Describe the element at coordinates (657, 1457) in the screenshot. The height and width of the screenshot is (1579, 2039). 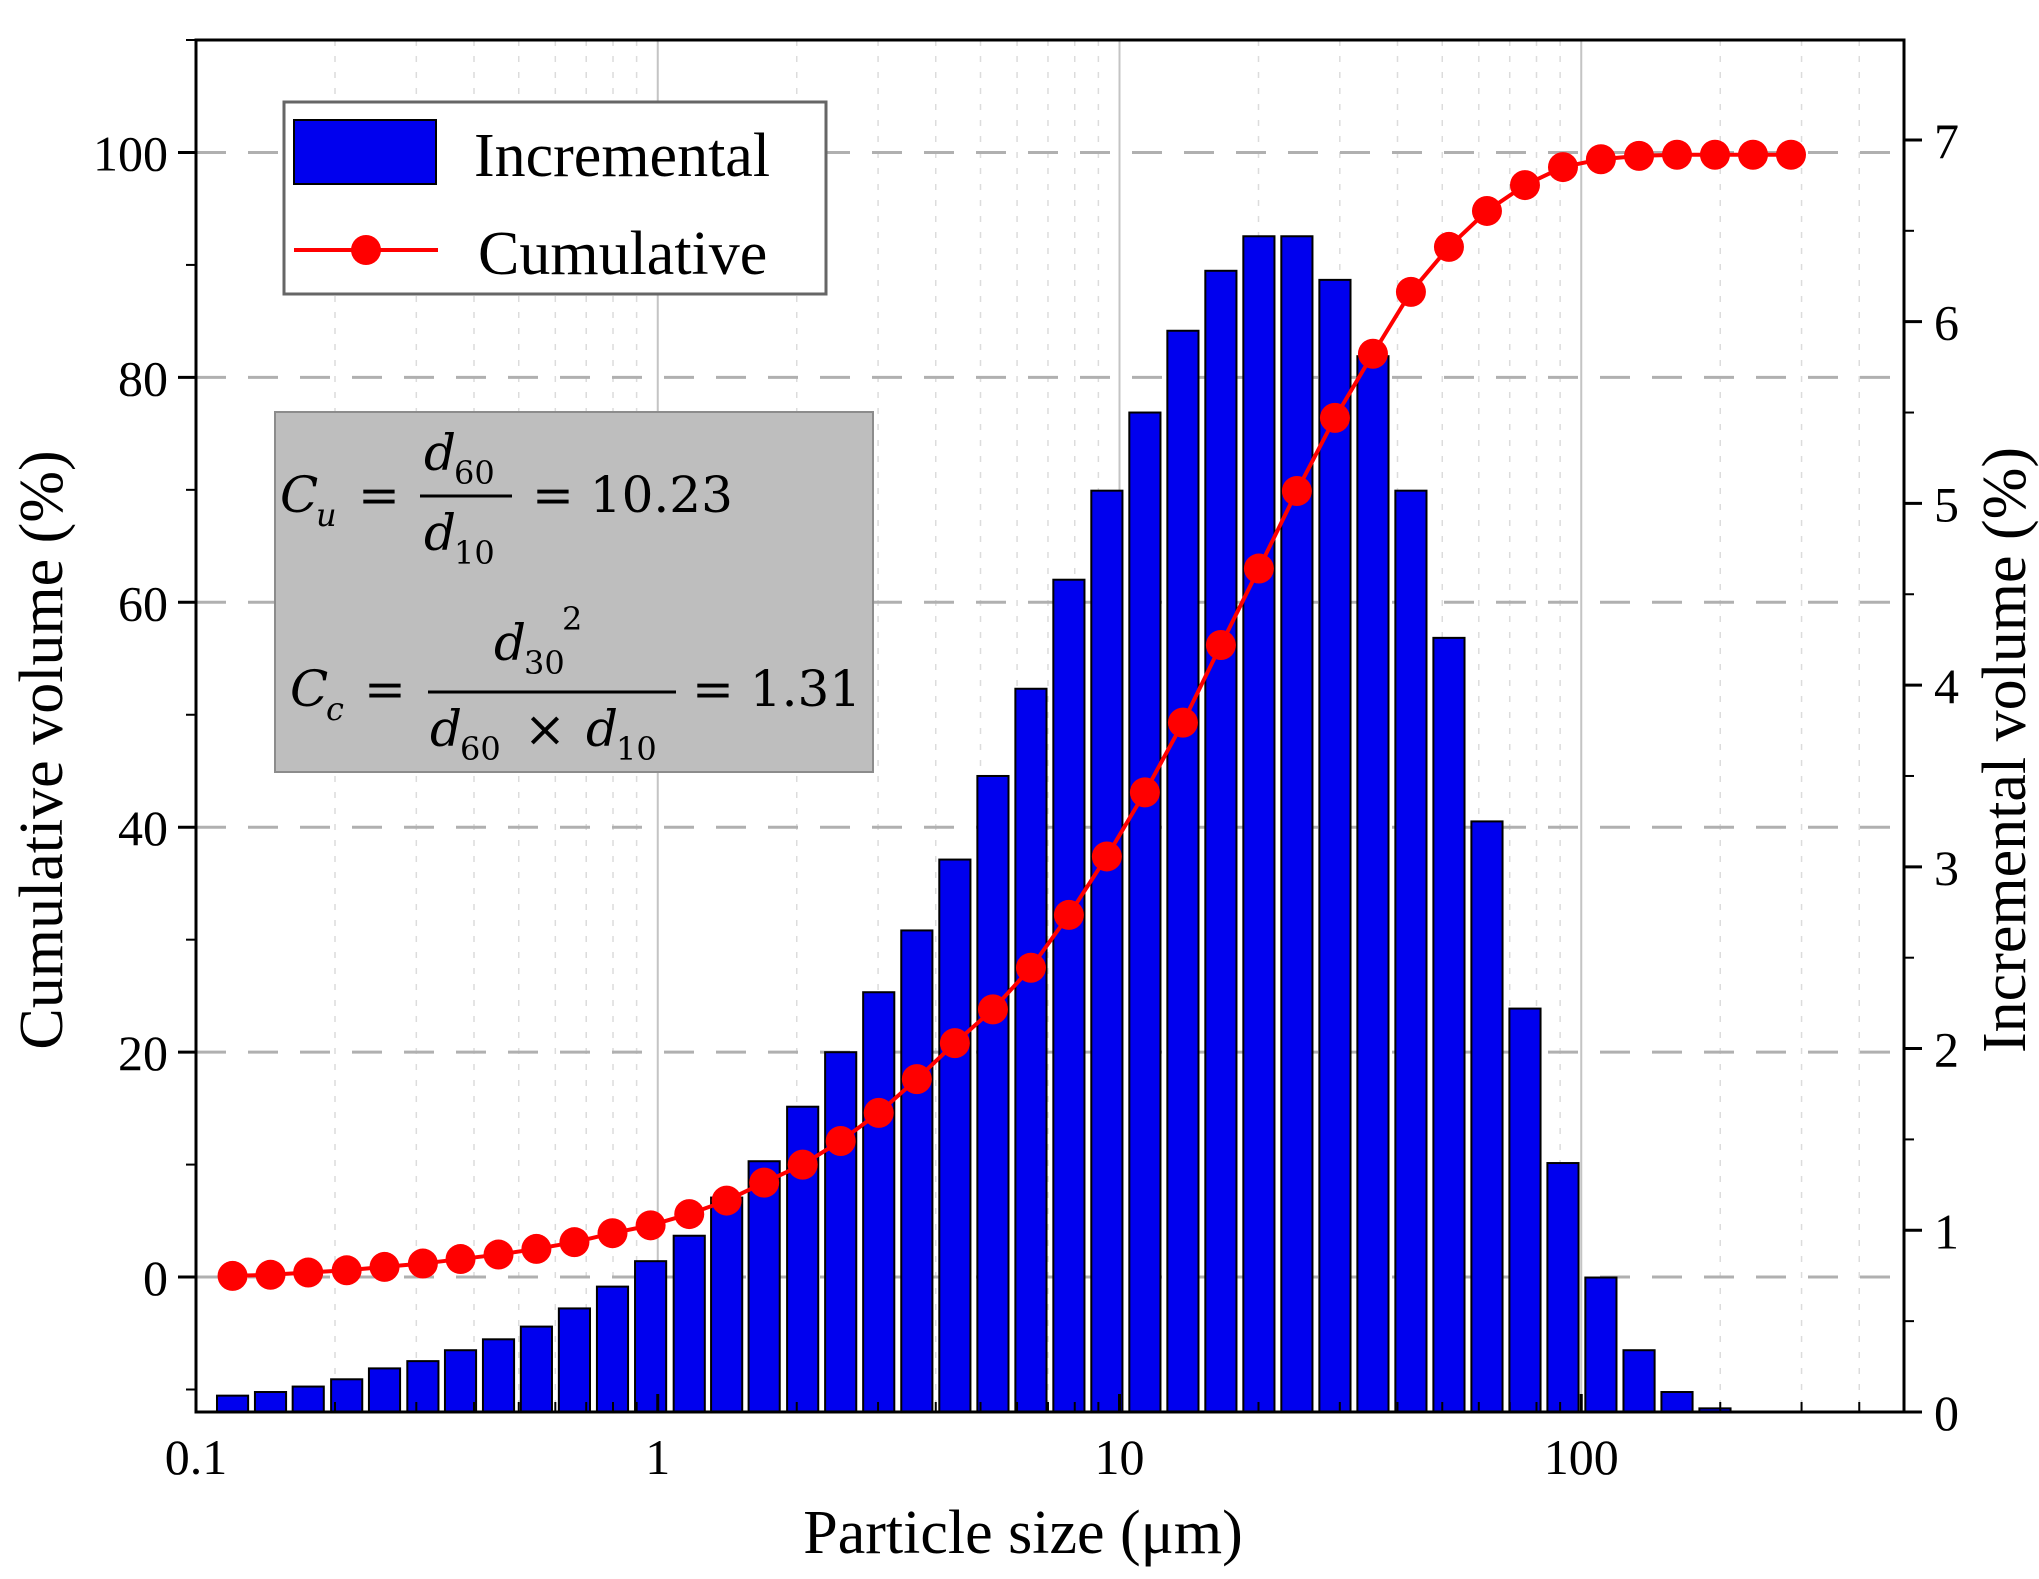
I see `x-tick-label: 1` at that location.